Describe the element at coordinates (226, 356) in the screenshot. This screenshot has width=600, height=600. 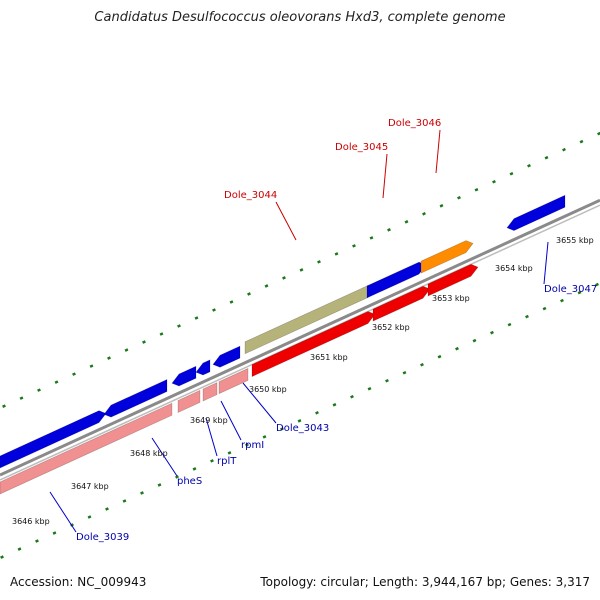
I see `gene-dole-3043-blue` at that location.